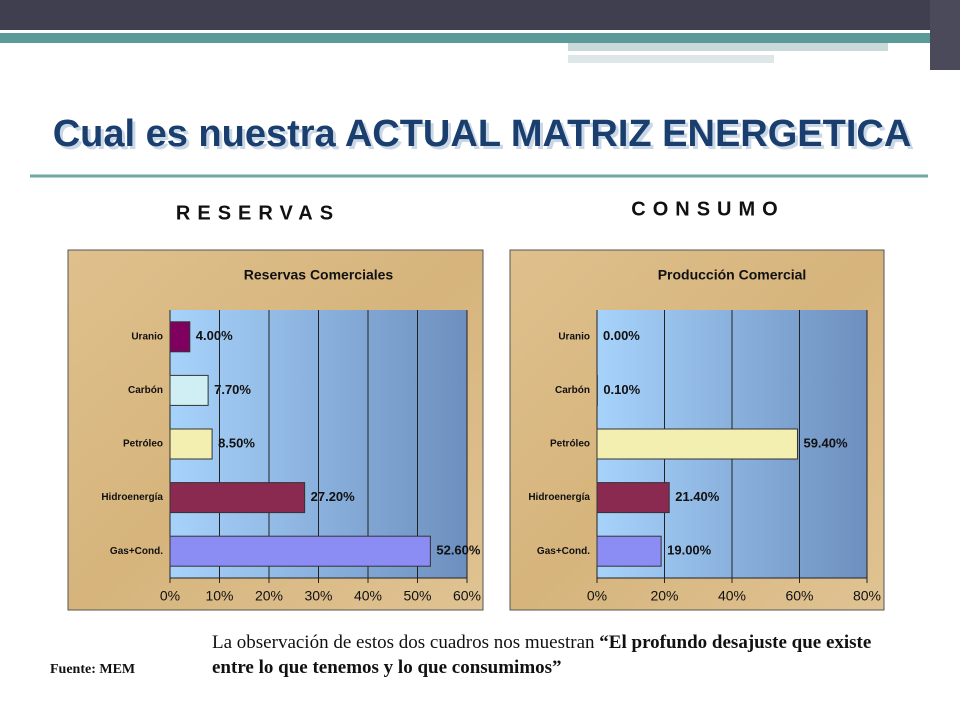 This screenshot has width=960, height=725. I want to click on x-tick-label: 50%, so click(417, 596).